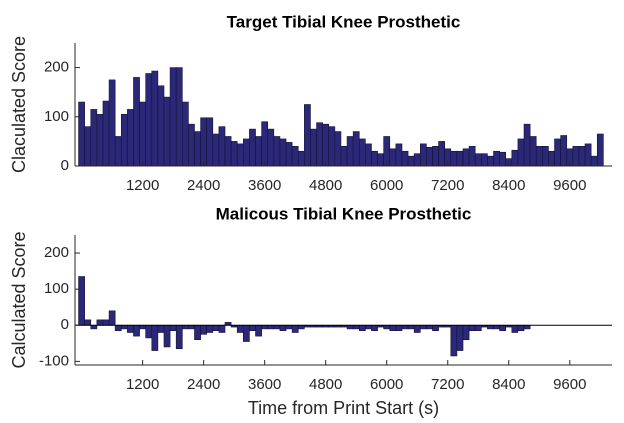 Image resolution: width=624 pixels, height=423 pixels. Describe the element at coordinates (56, 116) in the screenshot. I see `y-tick-label: 100` at that location.